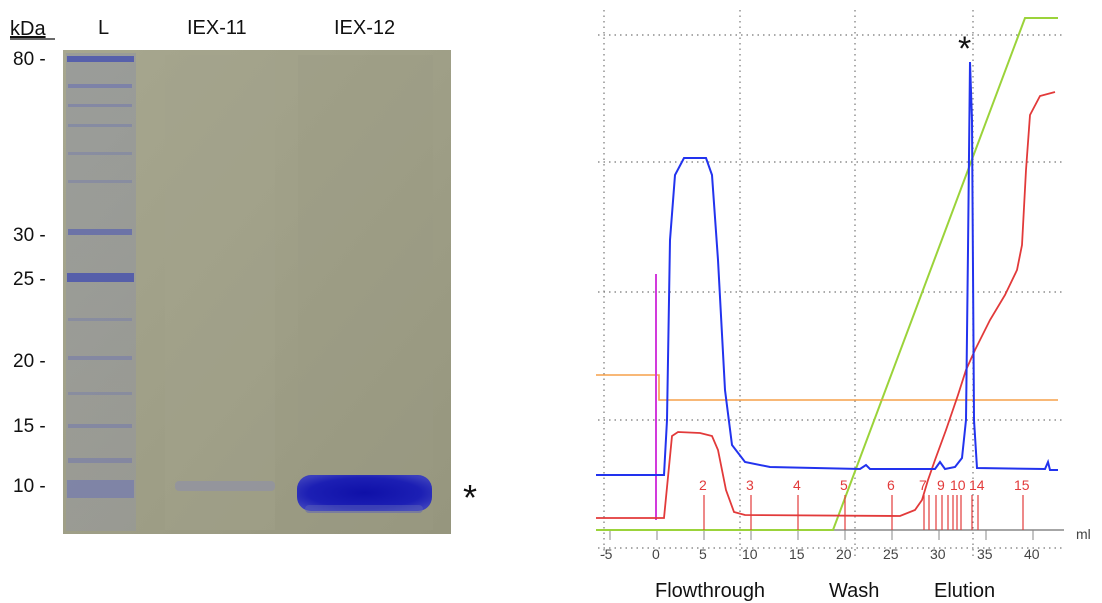 The height and width of the screenshot is (603, 1102). What do you see at coordinates (797, 554) in the screenshot?
I see `x-tick-label: 15` at bounding box center [797, 554].